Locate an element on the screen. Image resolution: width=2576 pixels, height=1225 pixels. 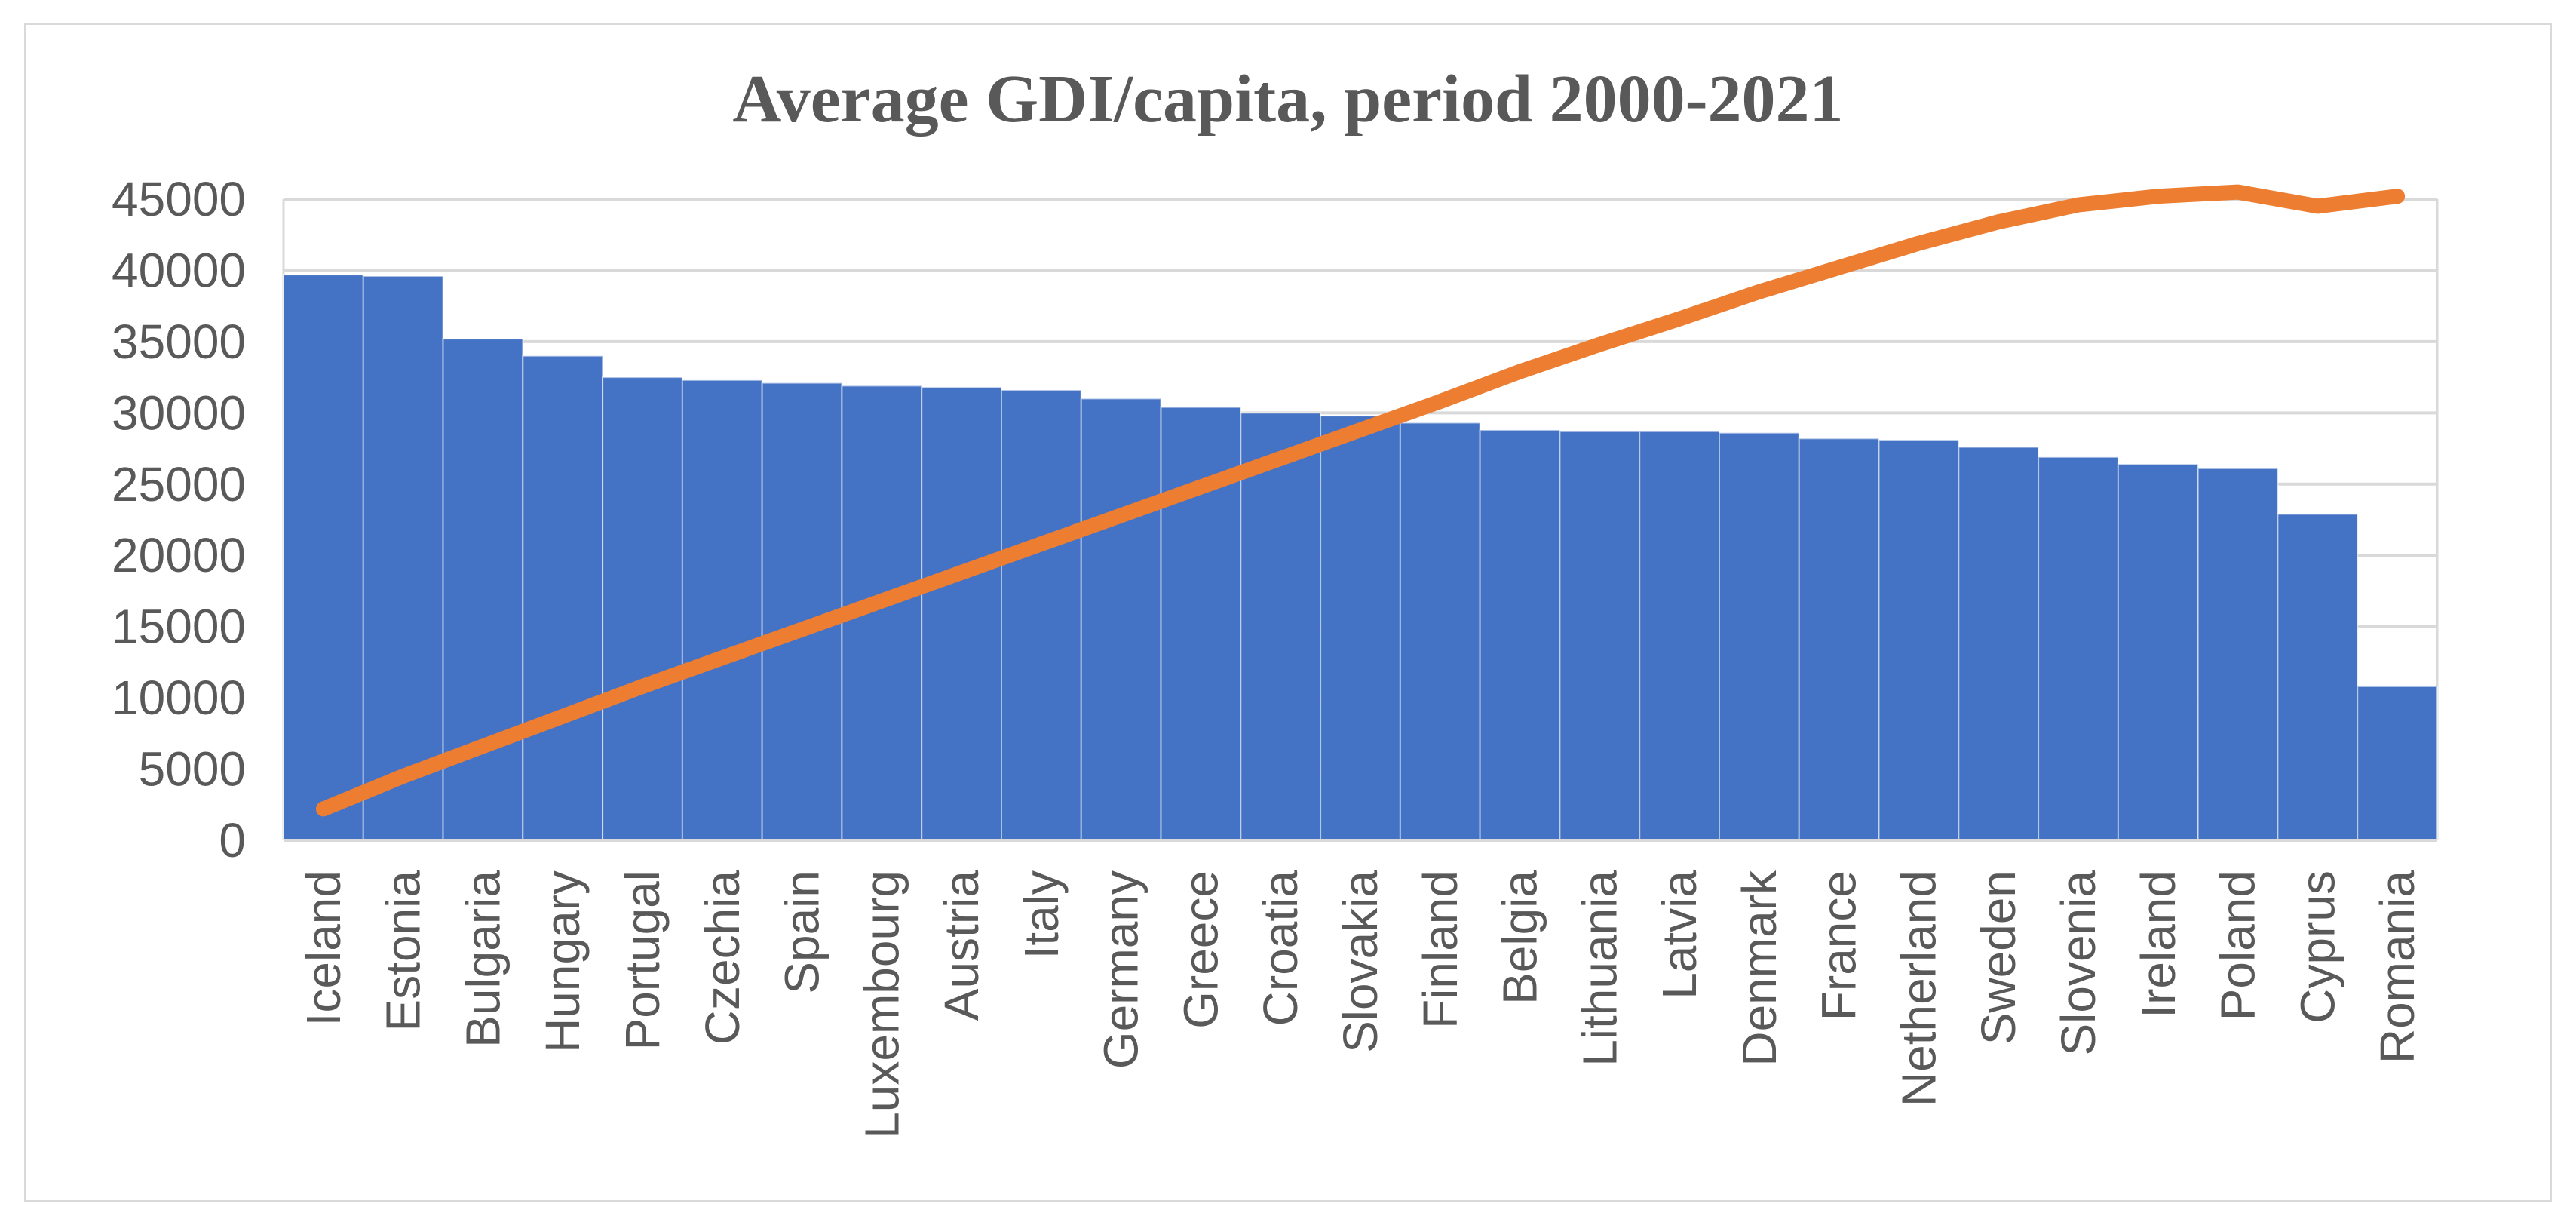
x-tick-label: Slovenia is located at coordinates (2078, 963).